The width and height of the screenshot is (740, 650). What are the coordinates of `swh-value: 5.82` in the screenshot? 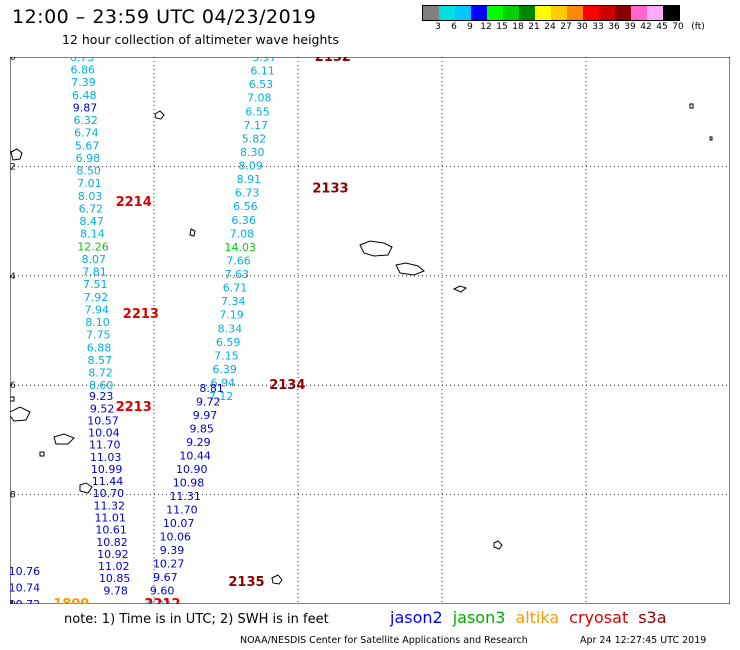 It's located at (254, 138).